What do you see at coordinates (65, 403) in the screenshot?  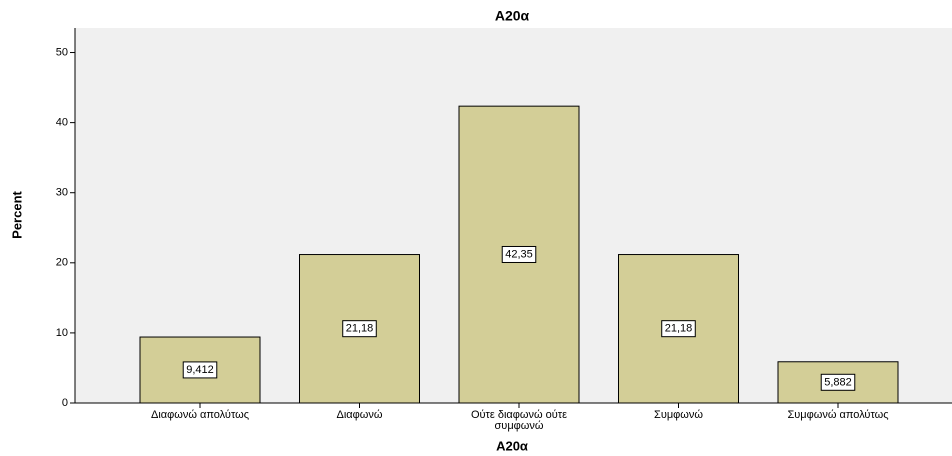 I see `y-tick-label: 0` at bounding box center [65, 403].